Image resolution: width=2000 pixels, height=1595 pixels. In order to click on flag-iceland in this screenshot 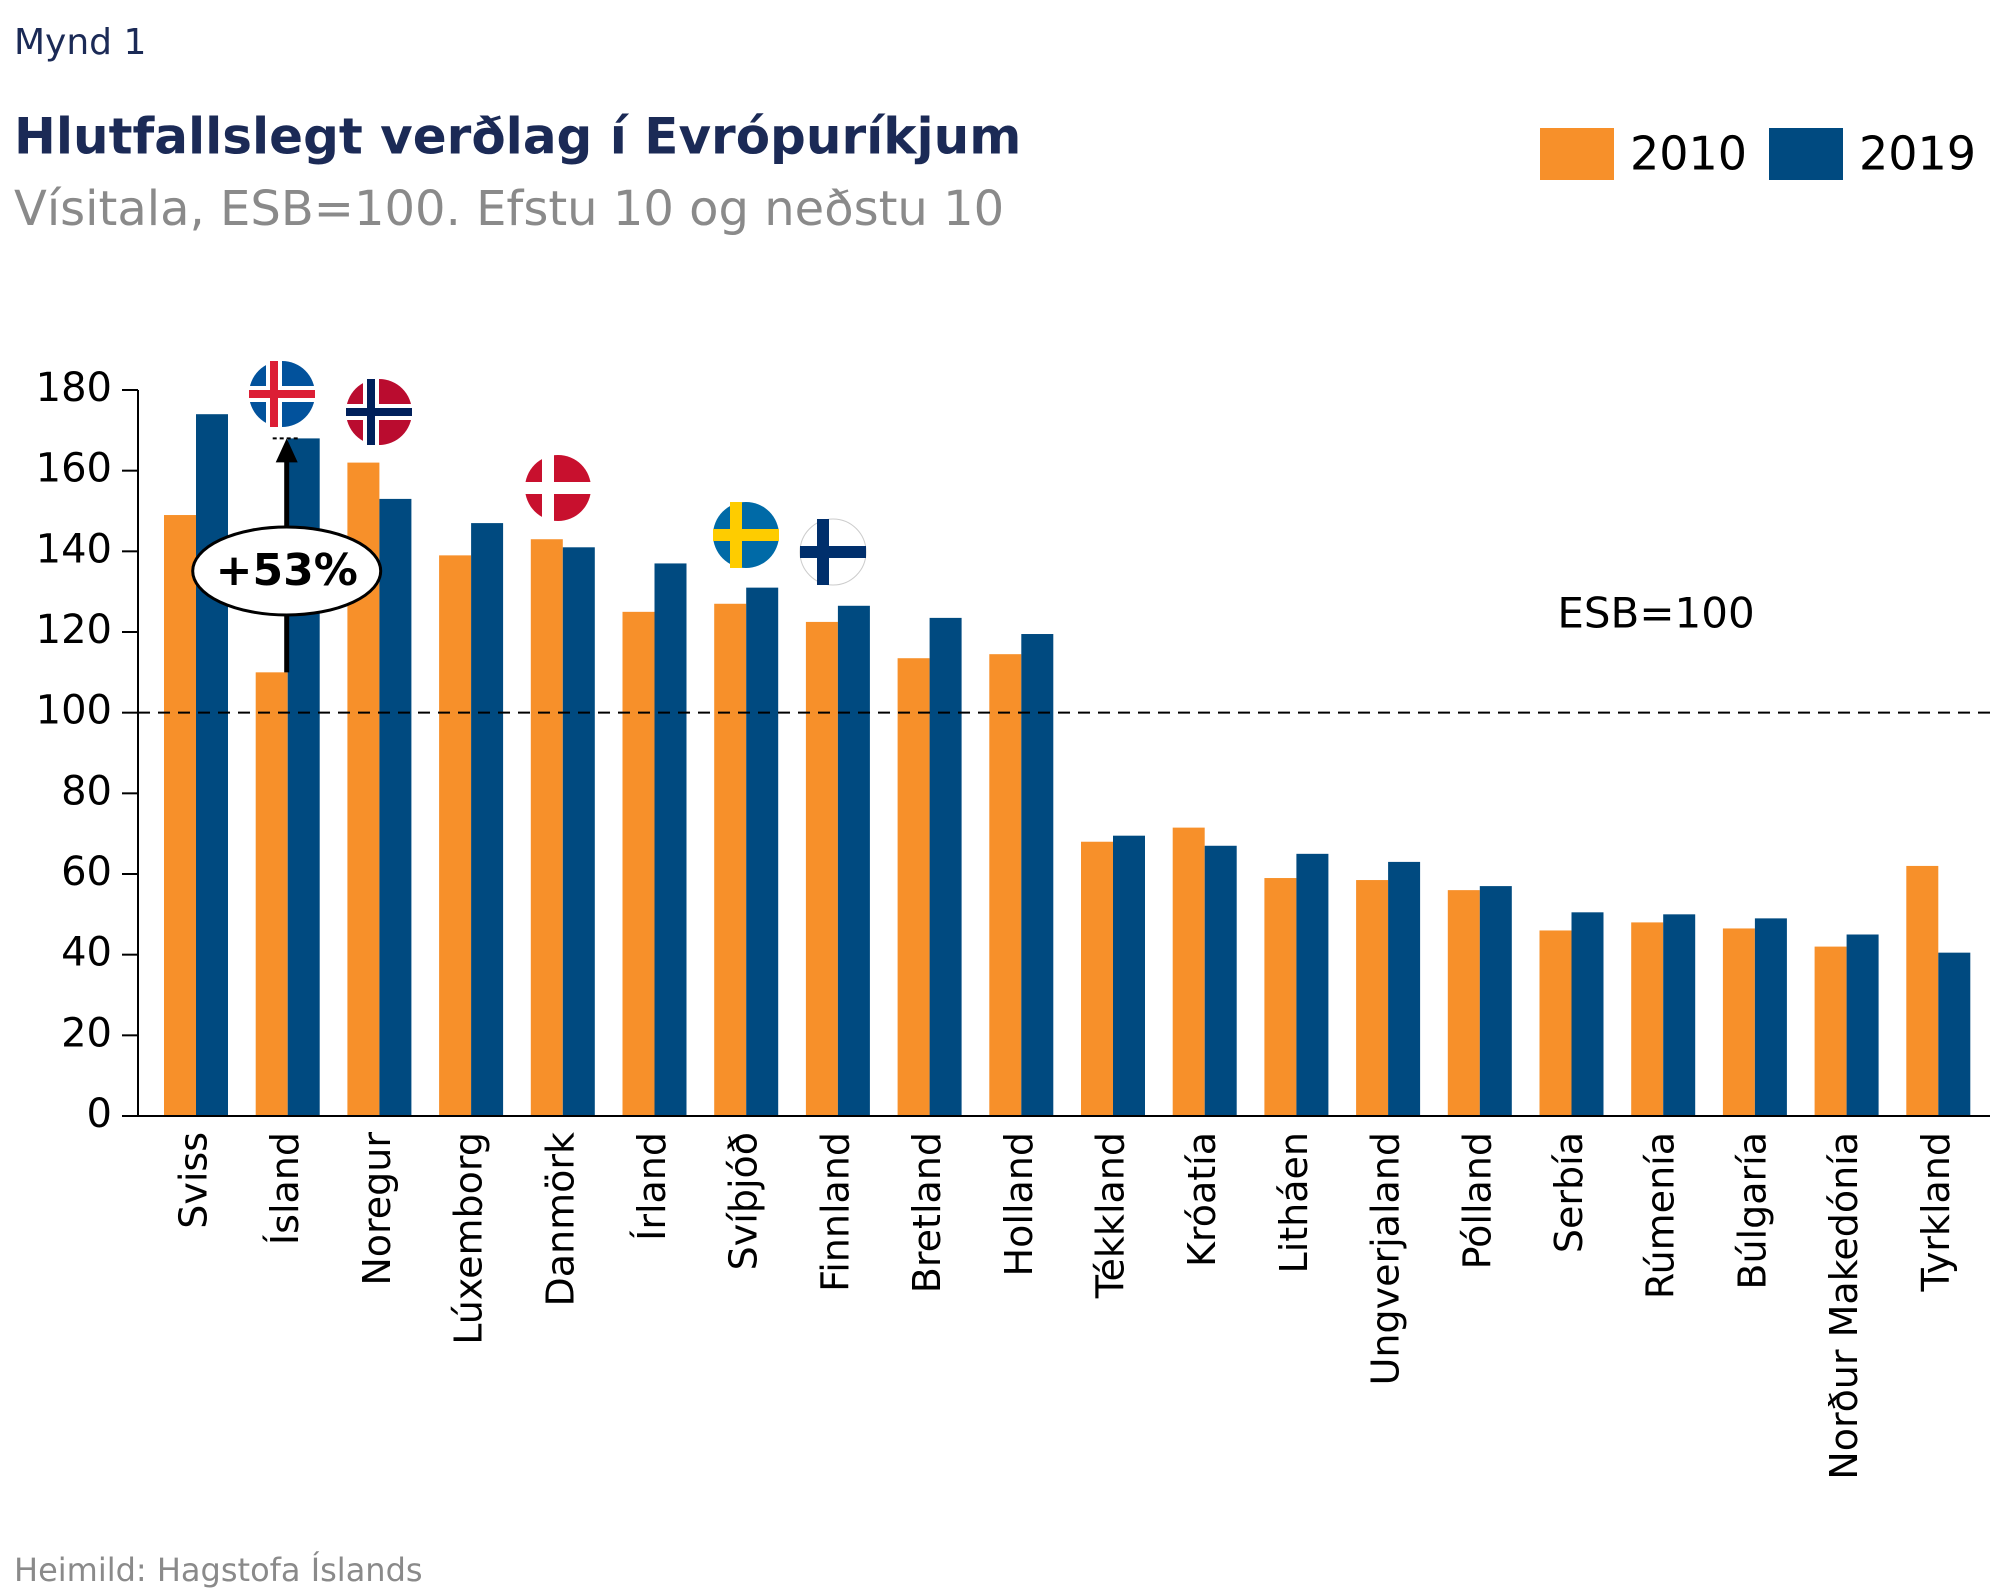, I will do `click(282, 394)`.